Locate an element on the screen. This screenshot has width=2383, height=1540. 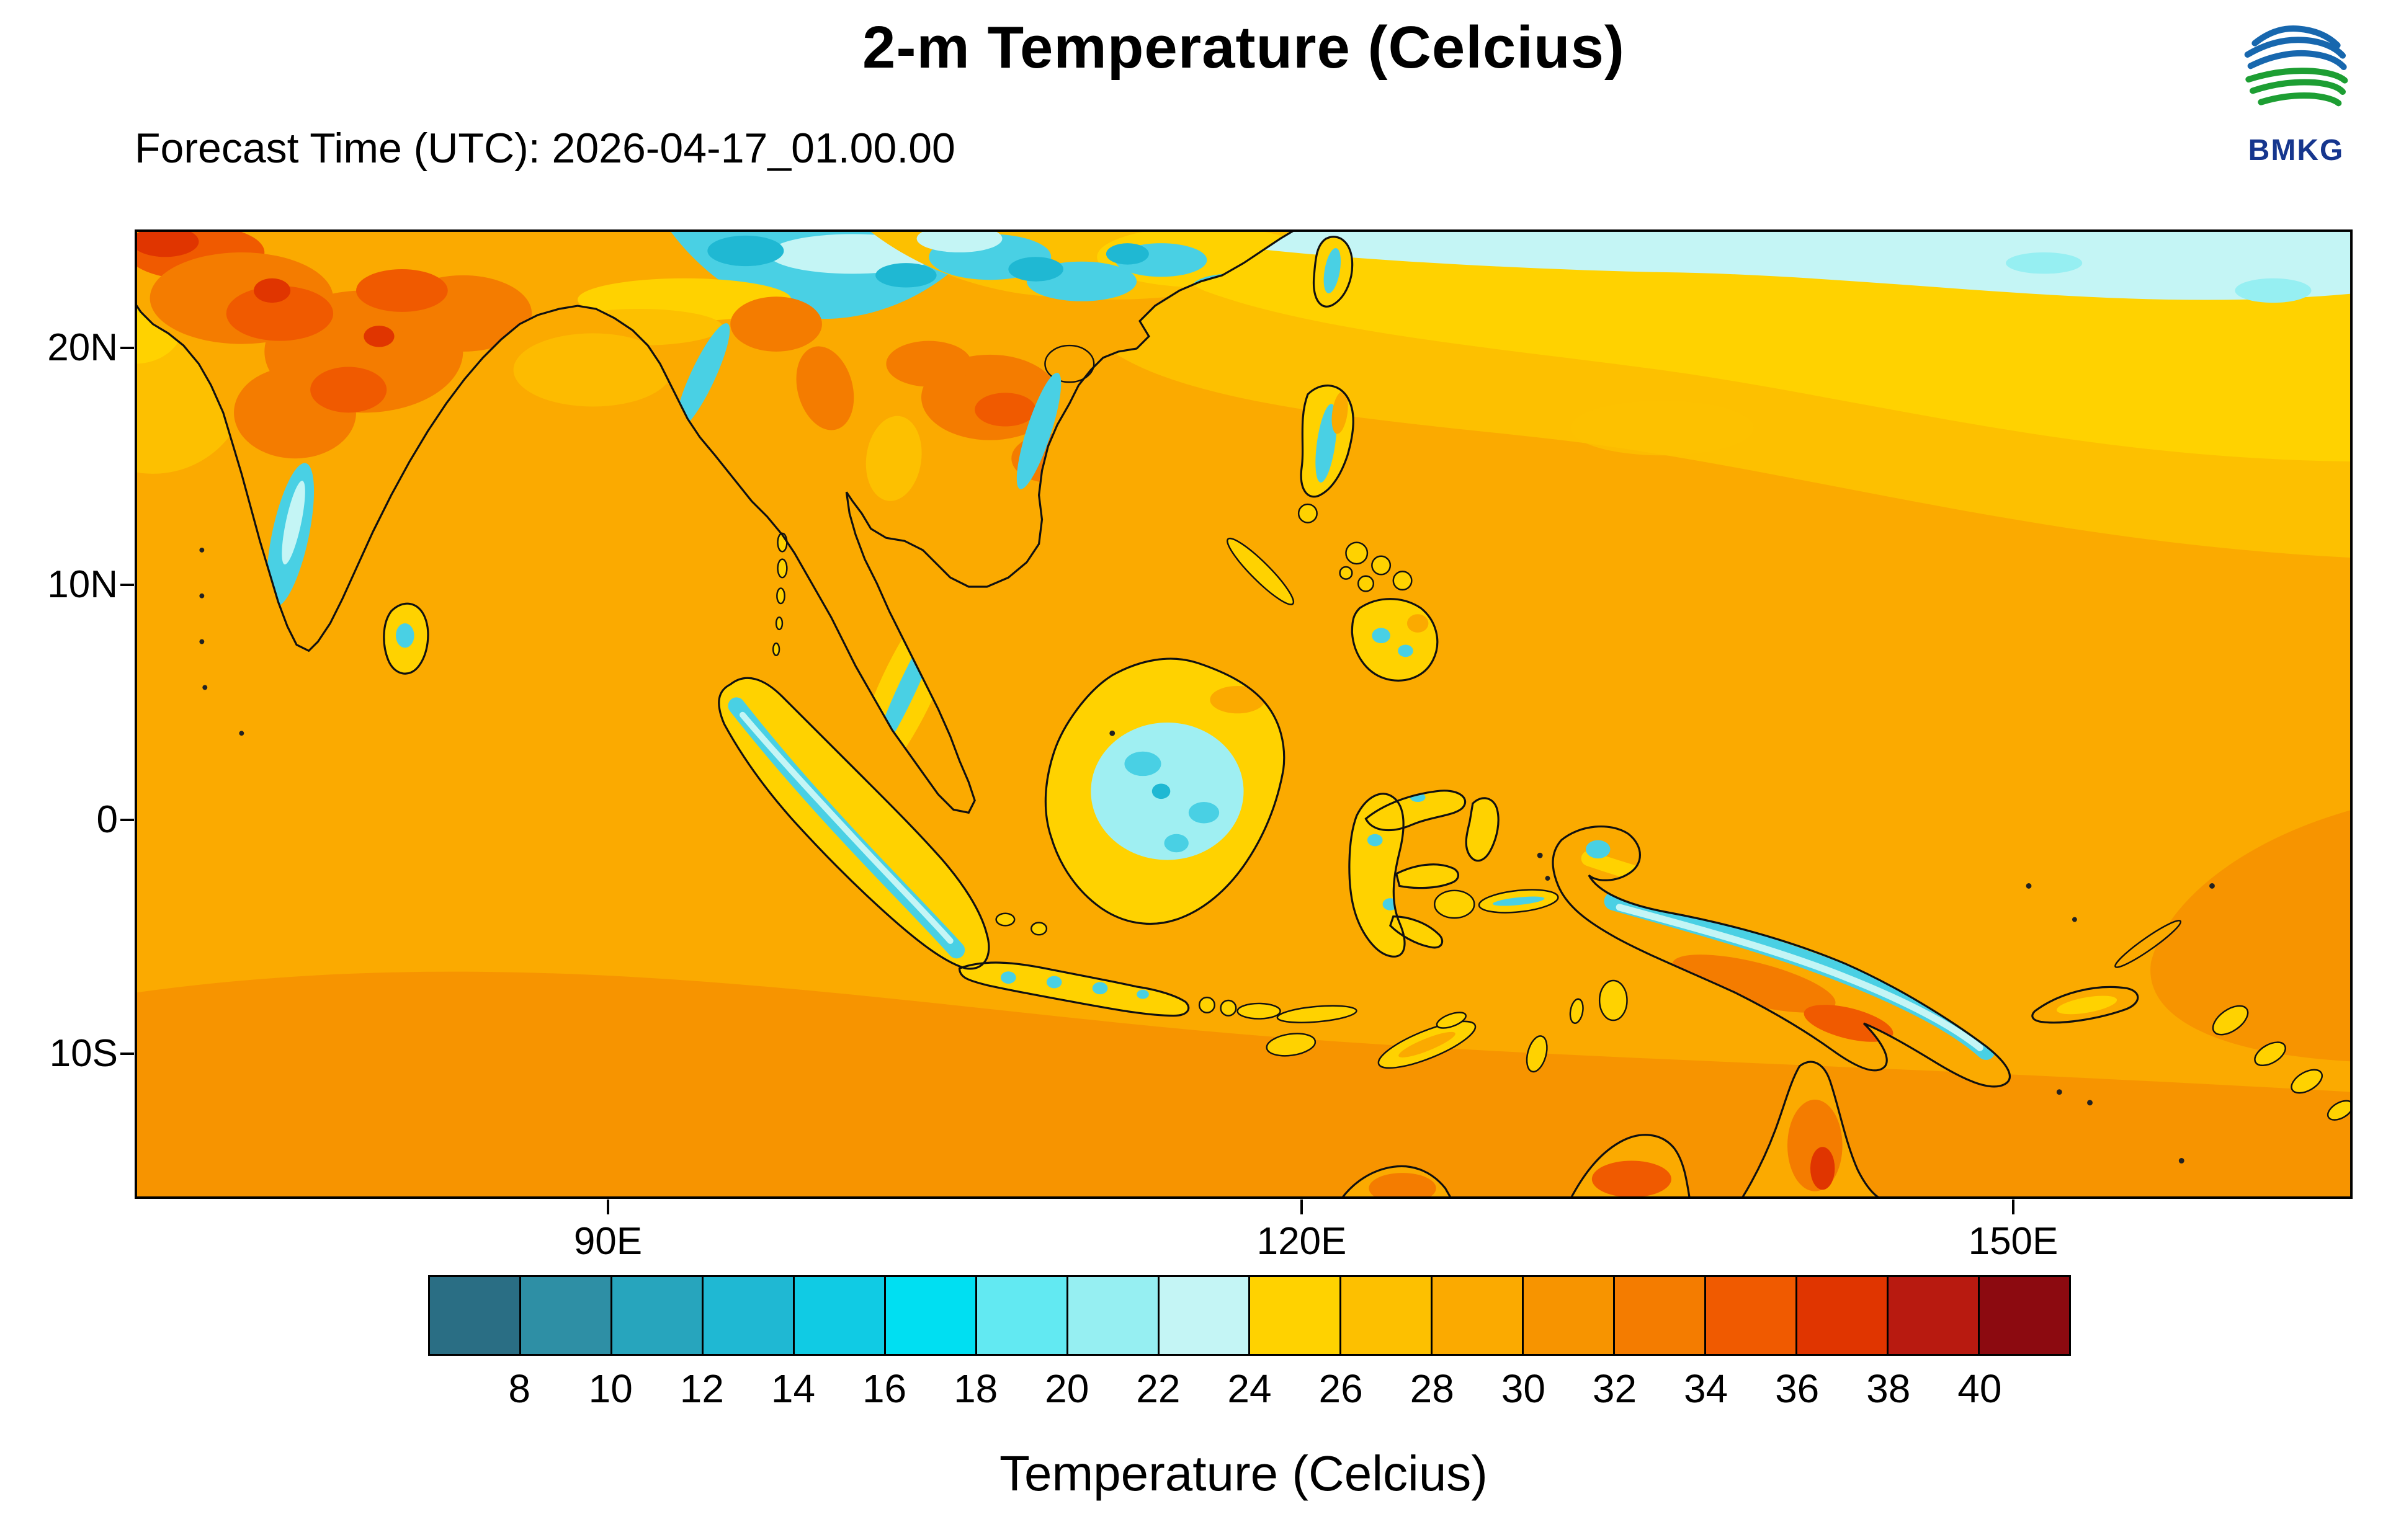
colorbar-tick-label: 10 is located at coordinates (610, 1389).